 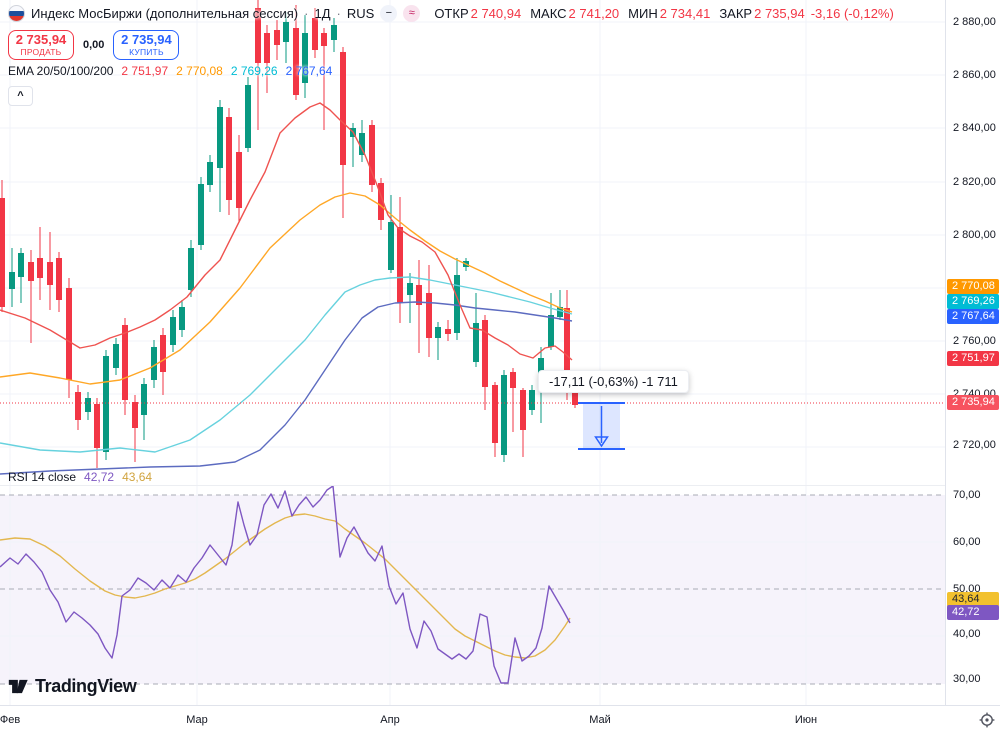 What do you see at coordinates (99, 477) in the screenshot?
I see `rsi-legend-value: 42,72` at bounding box center [99, 477].